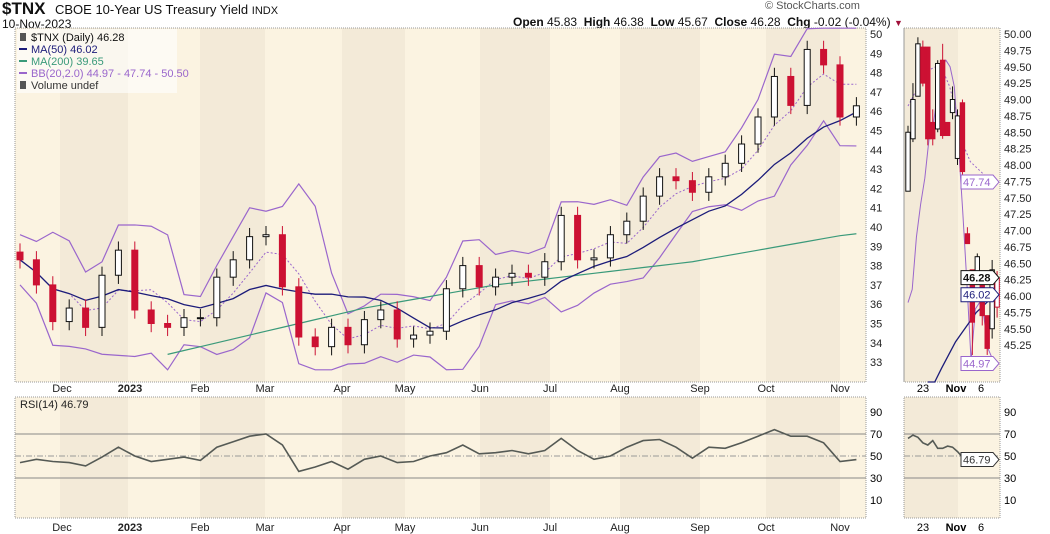  What do you see at coordinates (1018, 297) in the screenshot?
I see `inset-y-tick: 46.00` at bounding box center [1018, 297].